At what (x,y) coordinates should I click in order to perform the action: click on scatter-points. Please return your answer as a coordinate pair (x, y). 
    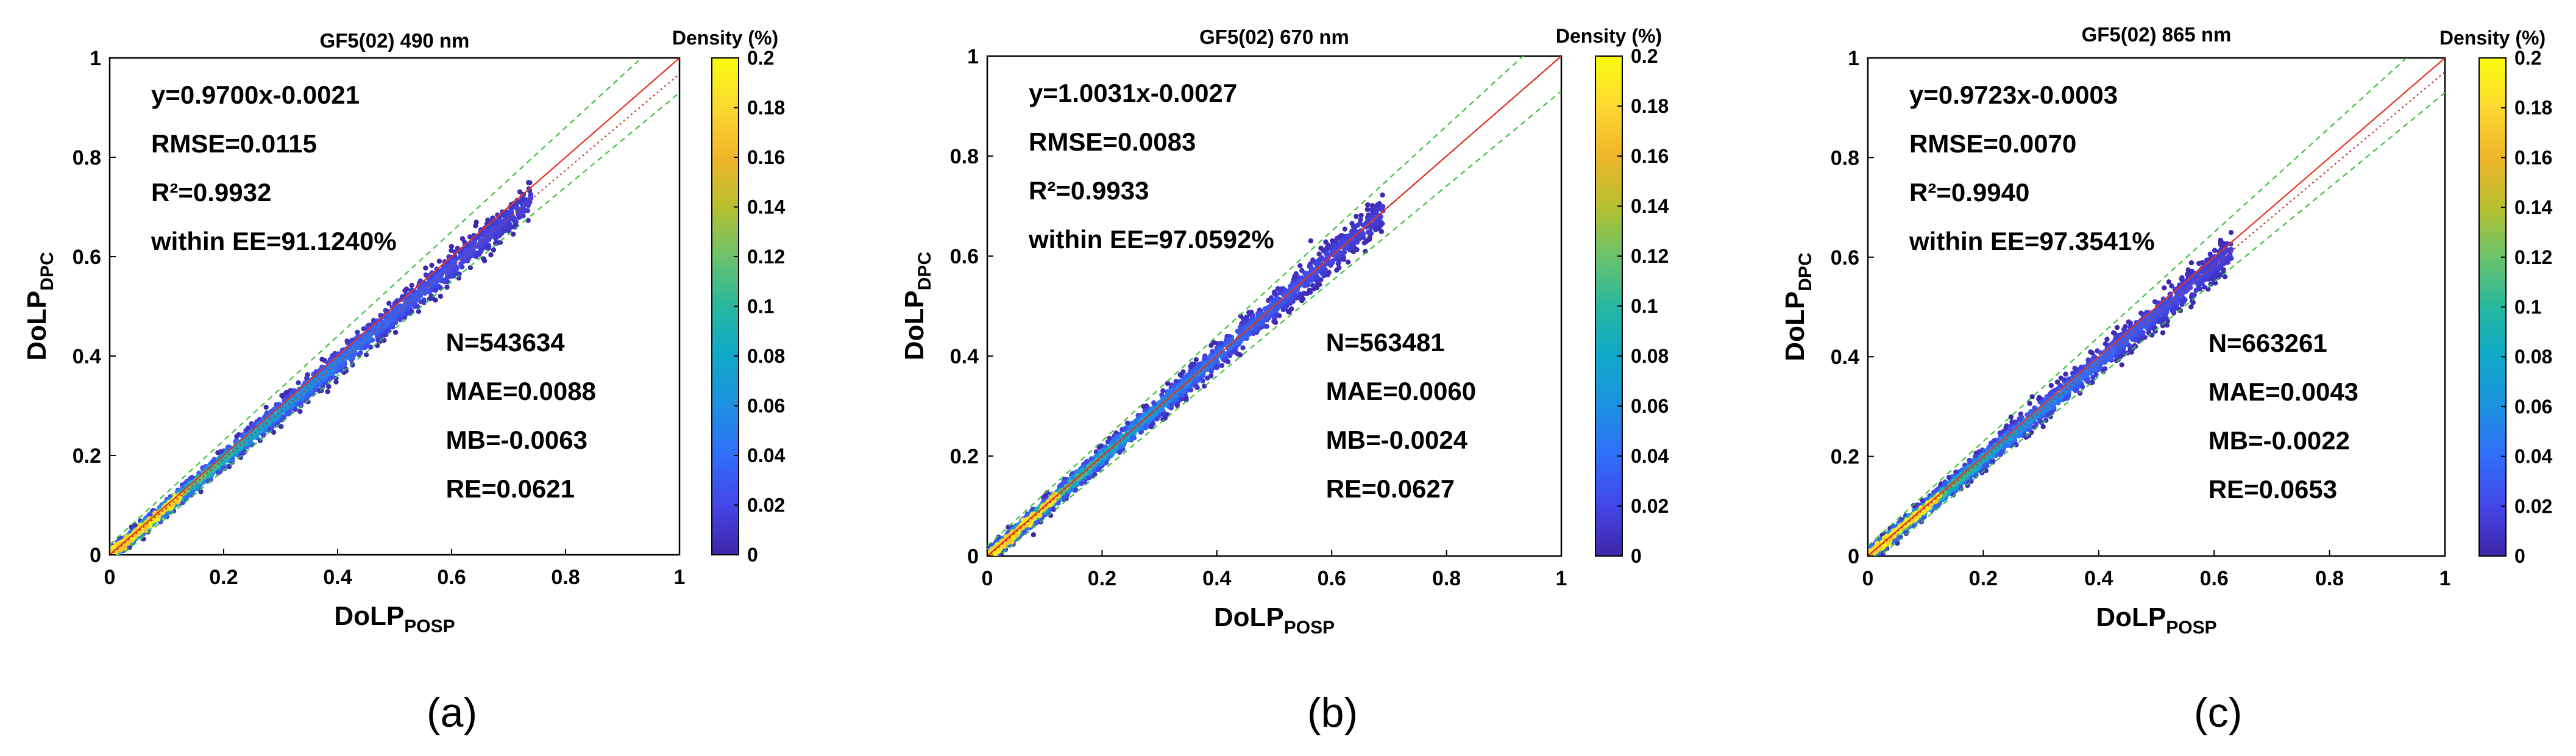
    Looking at the image, I should click on (1186, 378).